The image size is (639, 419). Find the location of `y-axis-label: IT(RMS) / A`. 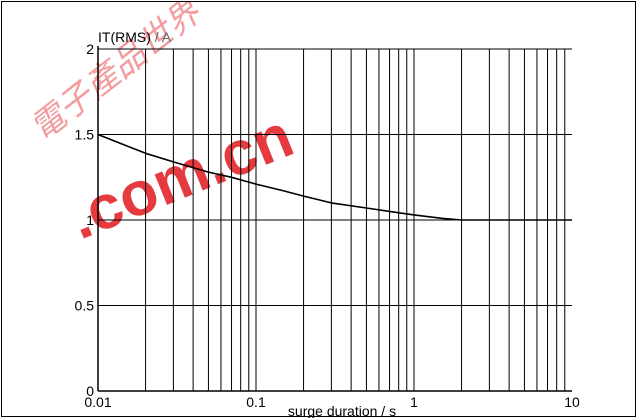

y-axis-label: IT(RMS) / A is located at coordinates (135, 37).